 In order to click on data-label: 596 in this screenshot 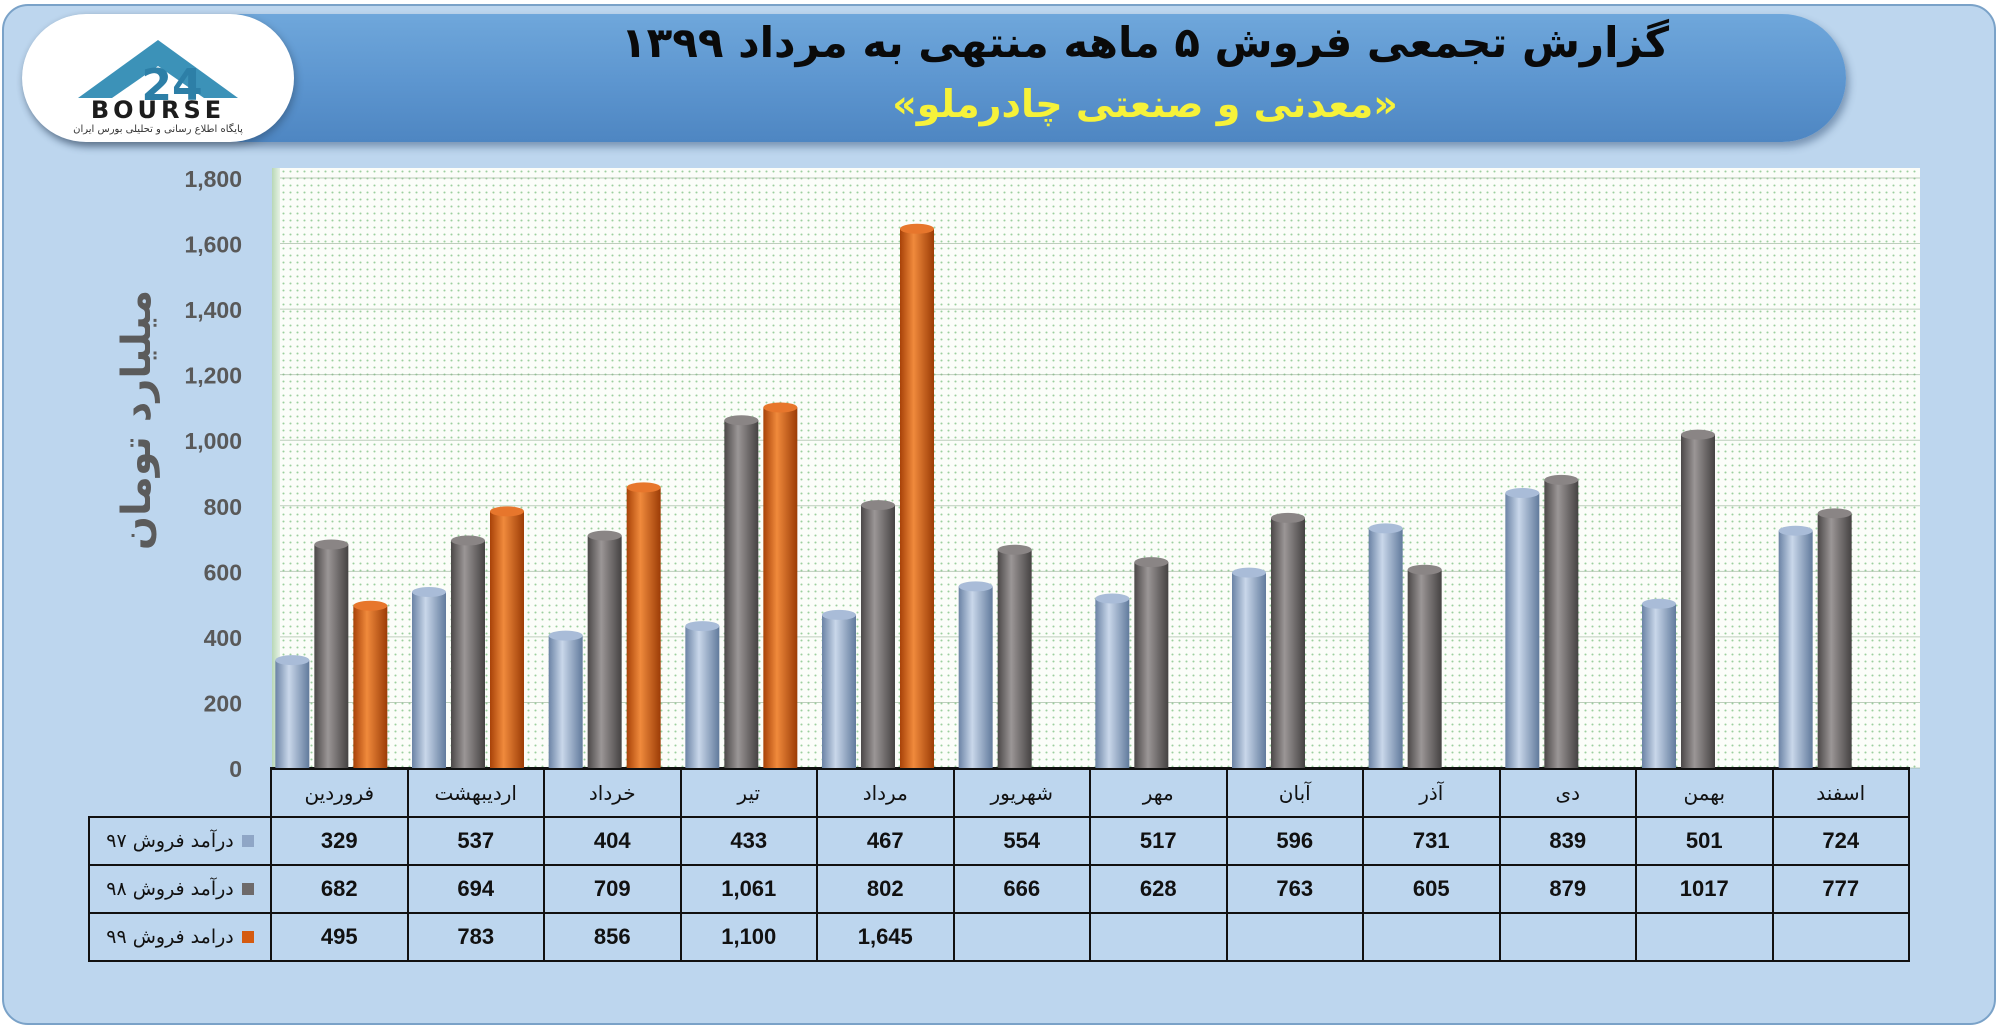, I will do `click(1294, 841)`.